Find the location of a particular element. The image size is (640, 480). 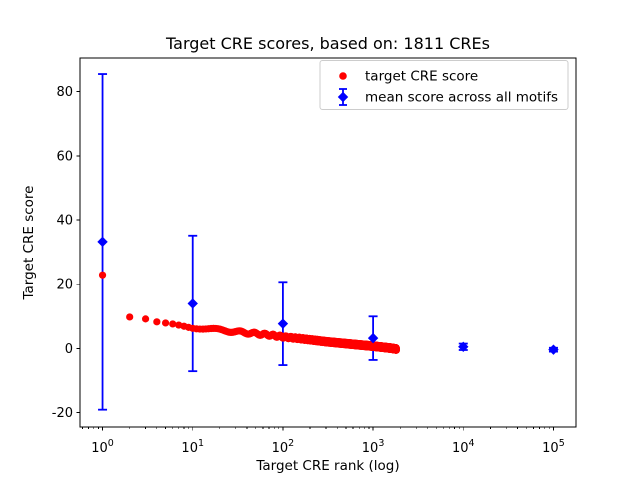

x-tick-label: 10⁵ is located at coordinates (553, 447).